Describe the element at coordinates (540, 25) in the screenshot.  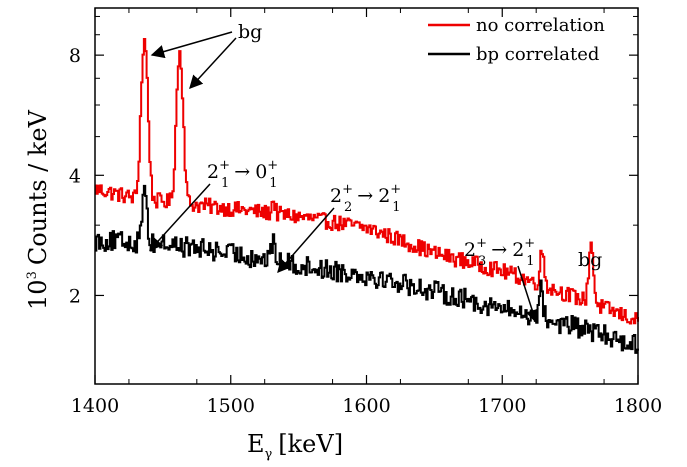
I see `legend-label-no-correlation: no correlation` at that location.